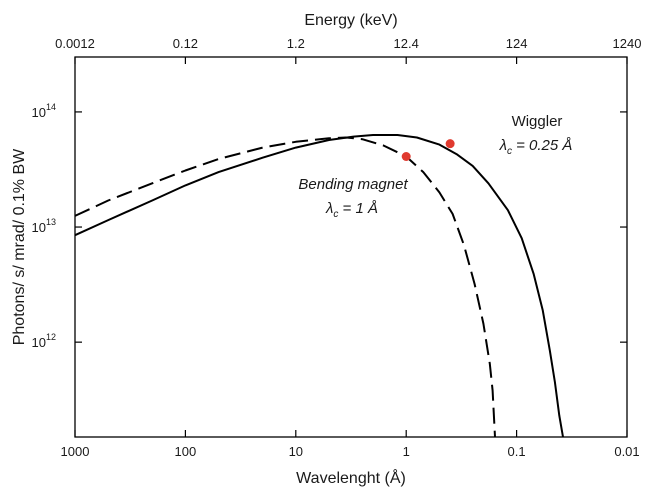 The image size is (648, 492). Describe the element at coordinates (406, 43) in the screenshot. I see `x2-tick-label: 12.4` at that location.